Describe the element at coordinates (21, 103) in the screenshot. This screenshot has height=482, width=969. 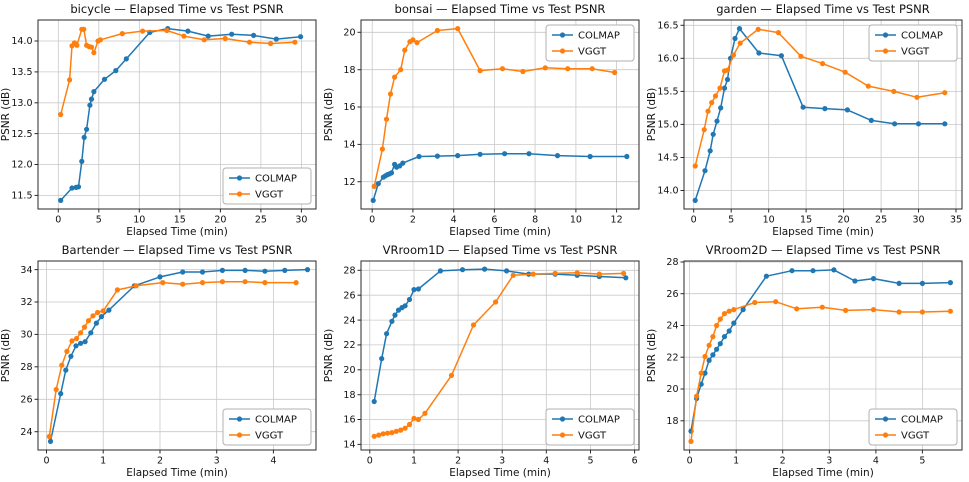
I see `y-tick-label: 13.0` at that location.